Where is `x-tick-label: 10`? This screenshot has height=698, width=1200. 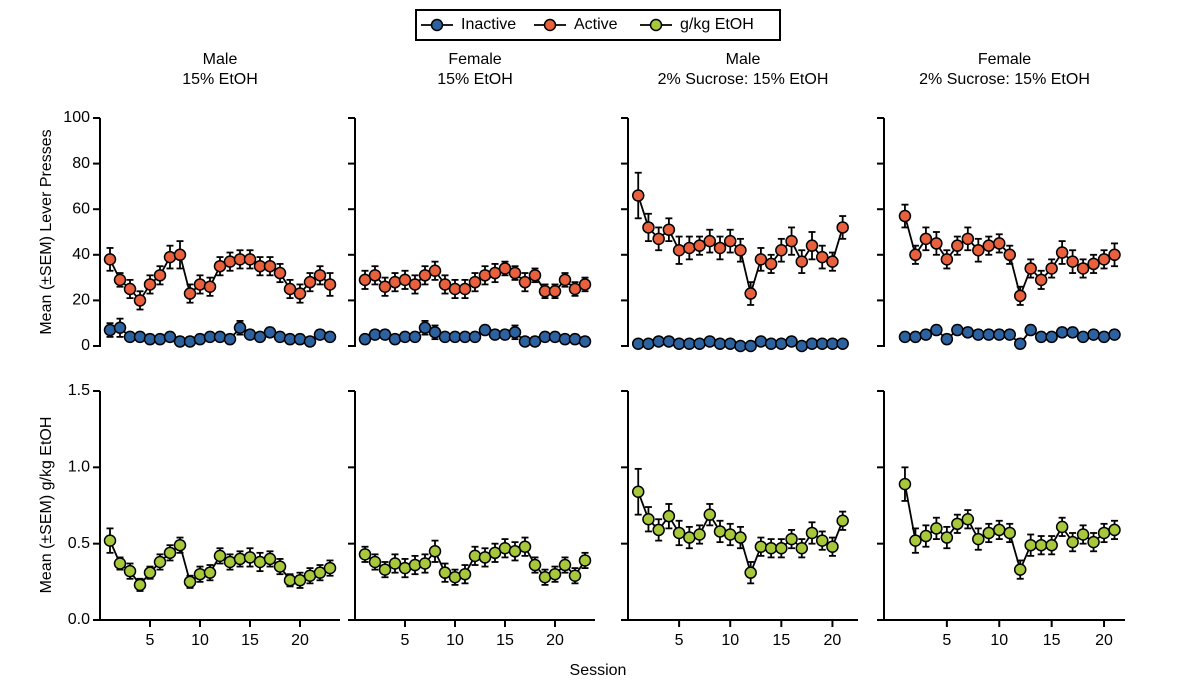
x-tick-label: 10 is located at coordinates (730, 640).